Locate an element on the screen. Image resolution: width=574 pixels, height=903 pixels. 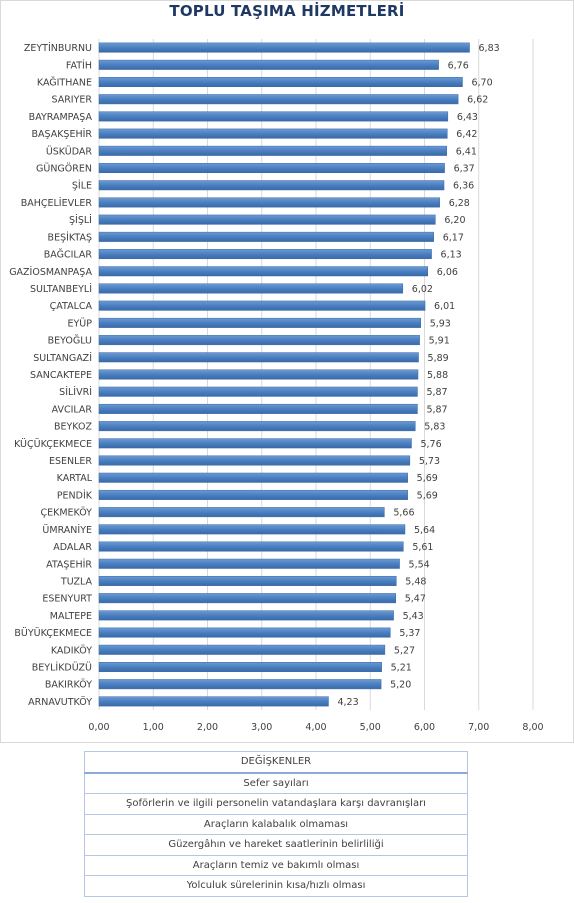
data-label: 5,21 is located at coordinates (401, 667).